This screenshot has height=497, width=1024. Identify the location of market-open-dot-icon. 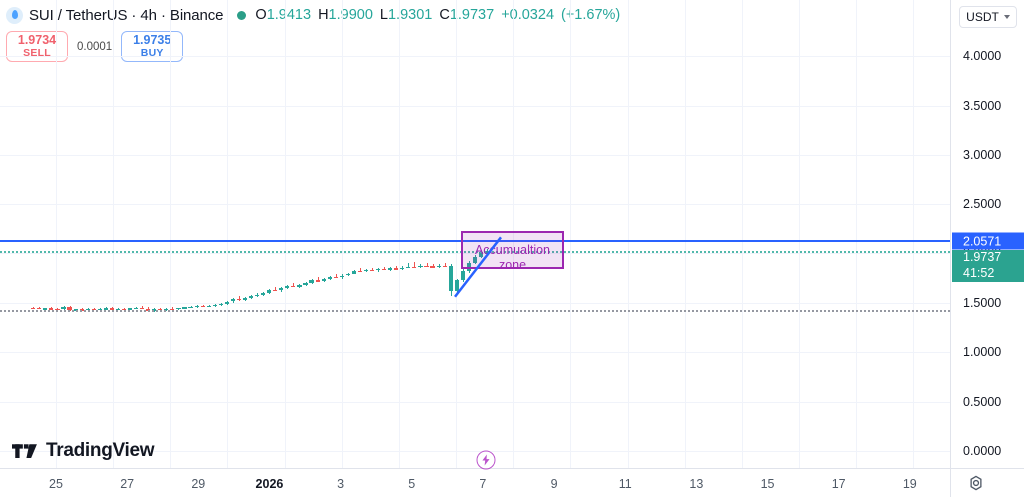
(242, 15).